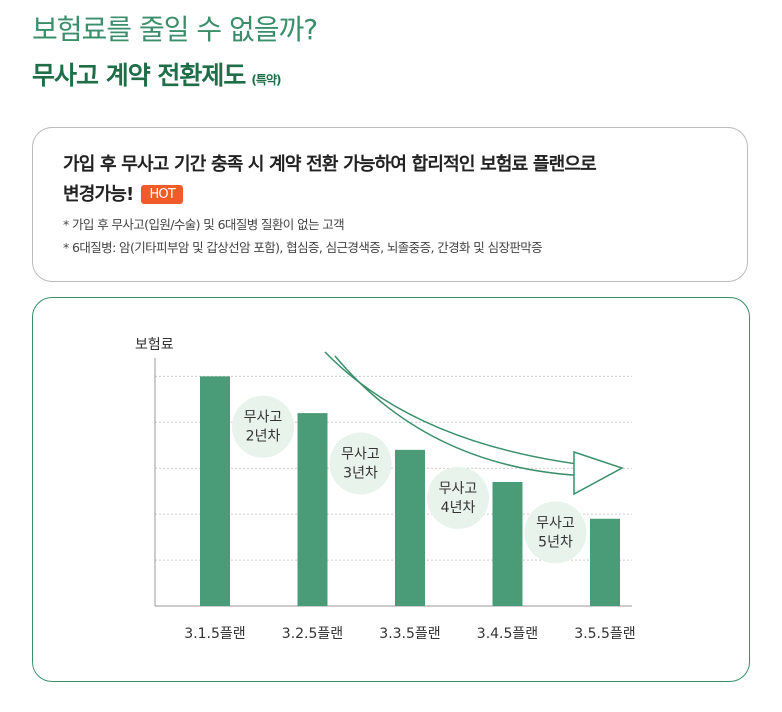 Image resolution: width=782 pixels, height=712 pixels. Describe the element at coordinates (598, 473) in the screenshot. I see `arrow-head` at that location.